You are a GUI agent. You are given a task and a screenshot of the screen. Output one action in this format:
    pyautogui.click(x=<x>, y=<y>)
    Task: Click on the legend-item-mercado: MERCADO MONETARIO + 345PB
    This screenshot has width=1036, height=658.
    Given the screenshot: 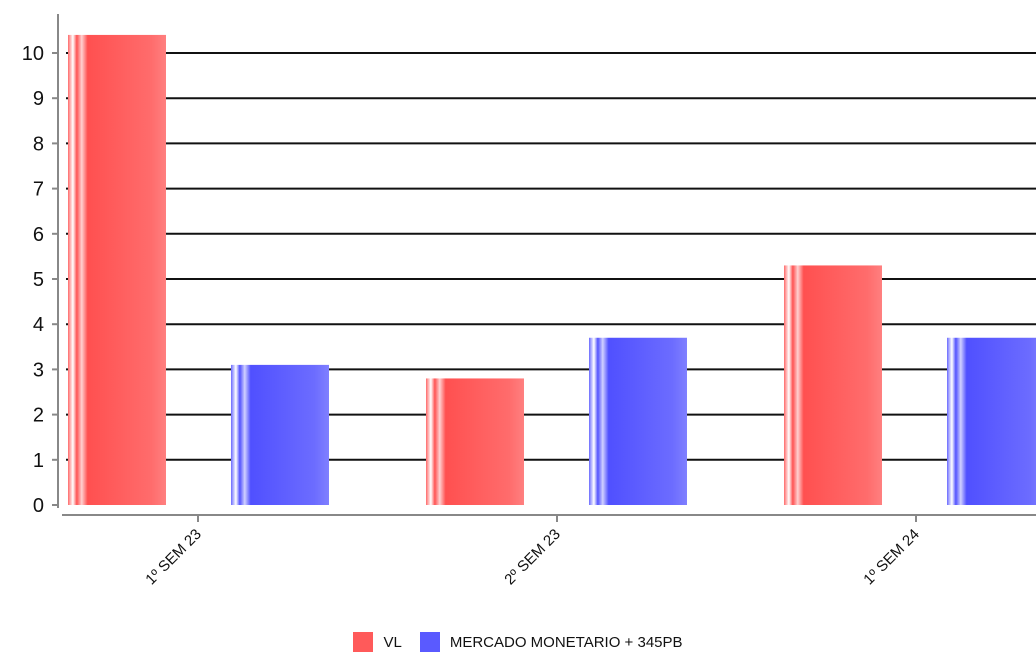 What is the action you would take?
    pyautogui.click(x=551, y=642)
    